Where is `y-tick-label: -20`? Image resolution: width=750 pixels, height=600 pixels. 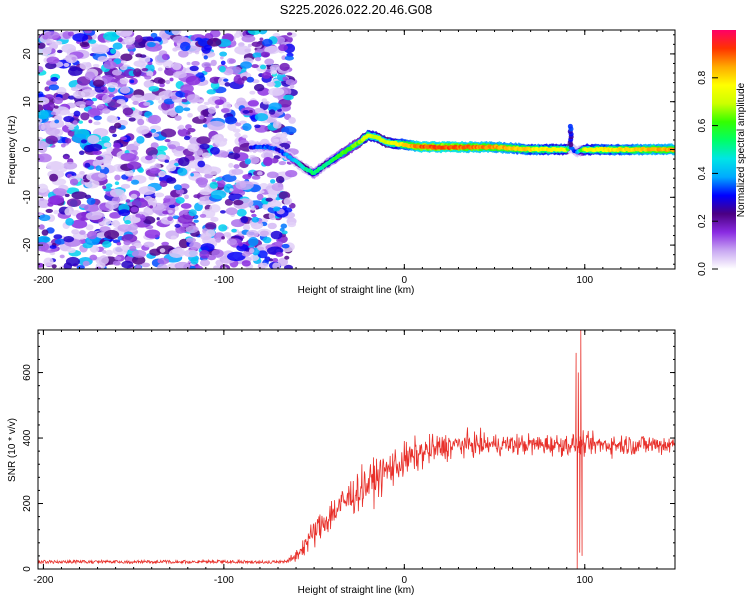 y-tick-label: -20 is located at coordinates (27, 244).